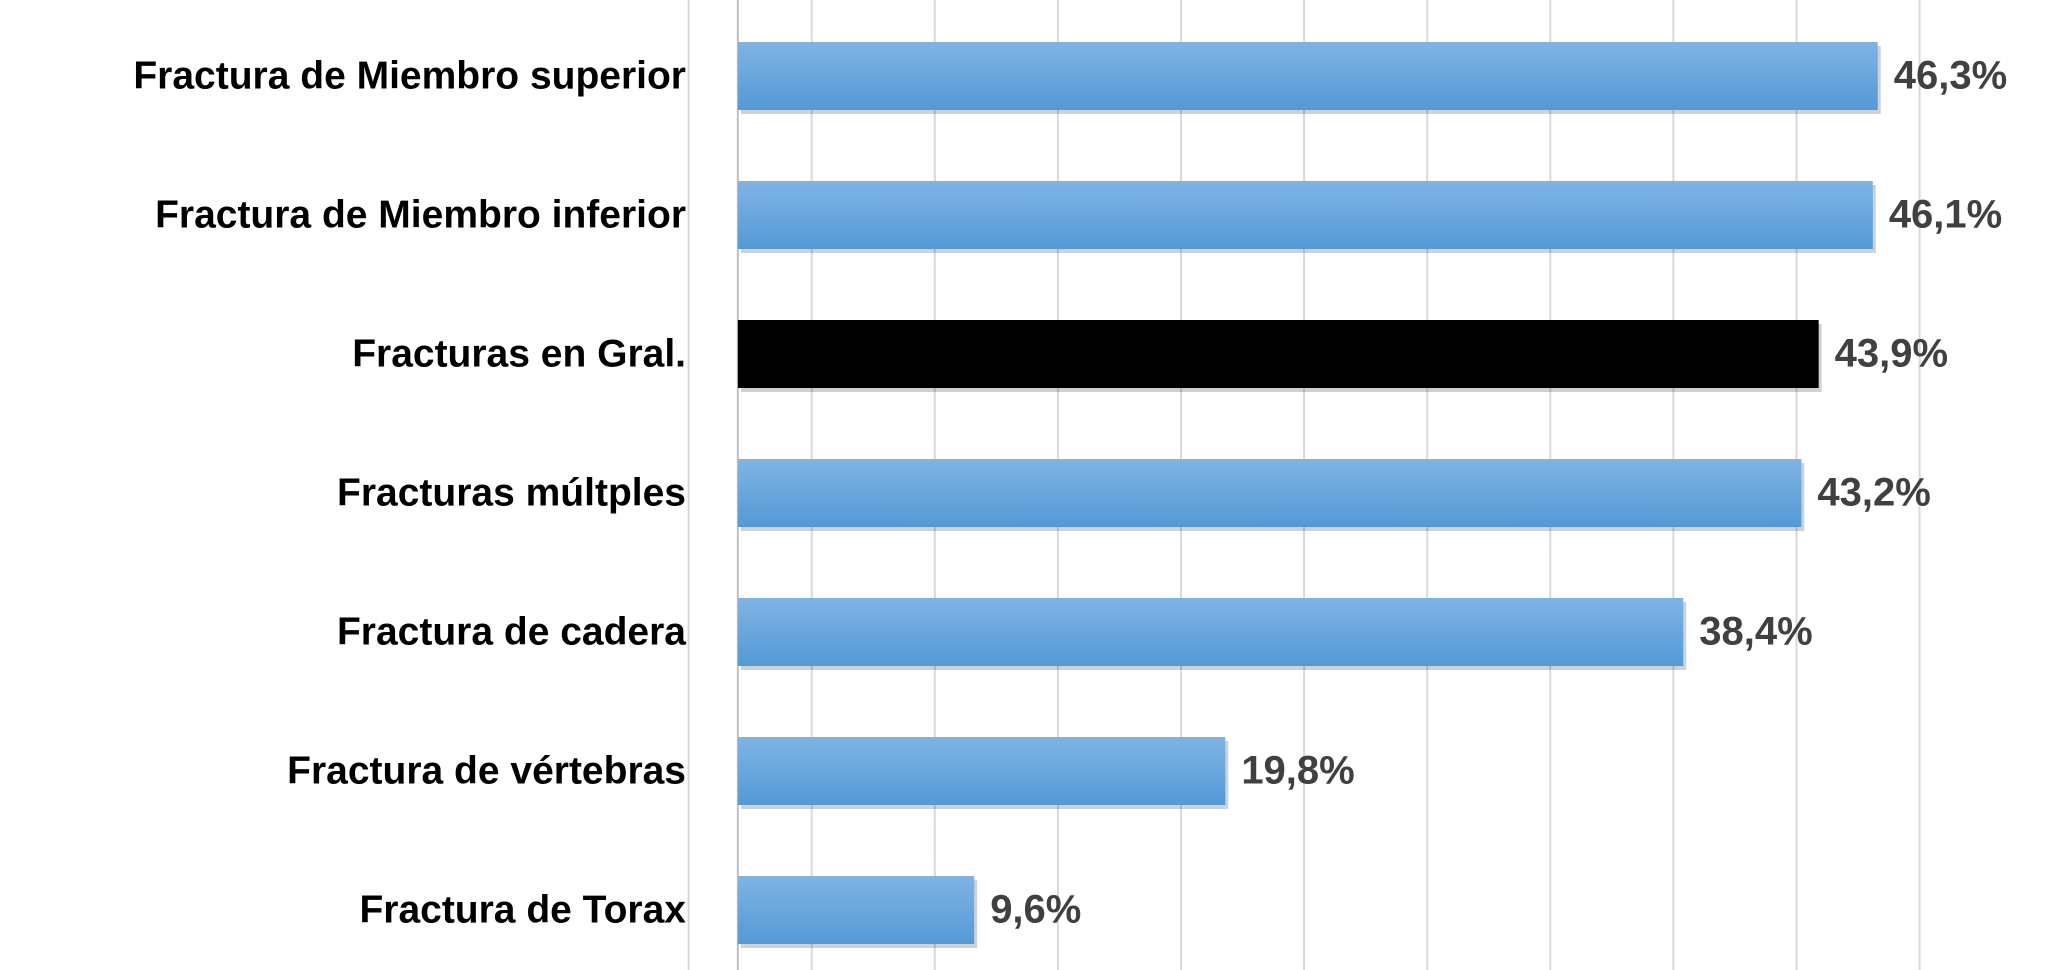 This screenshot has width=2046, height=970. Describe the element at coordinates (1035, 910) in the screenshot. I see `value-label: 9,6%` at that location.